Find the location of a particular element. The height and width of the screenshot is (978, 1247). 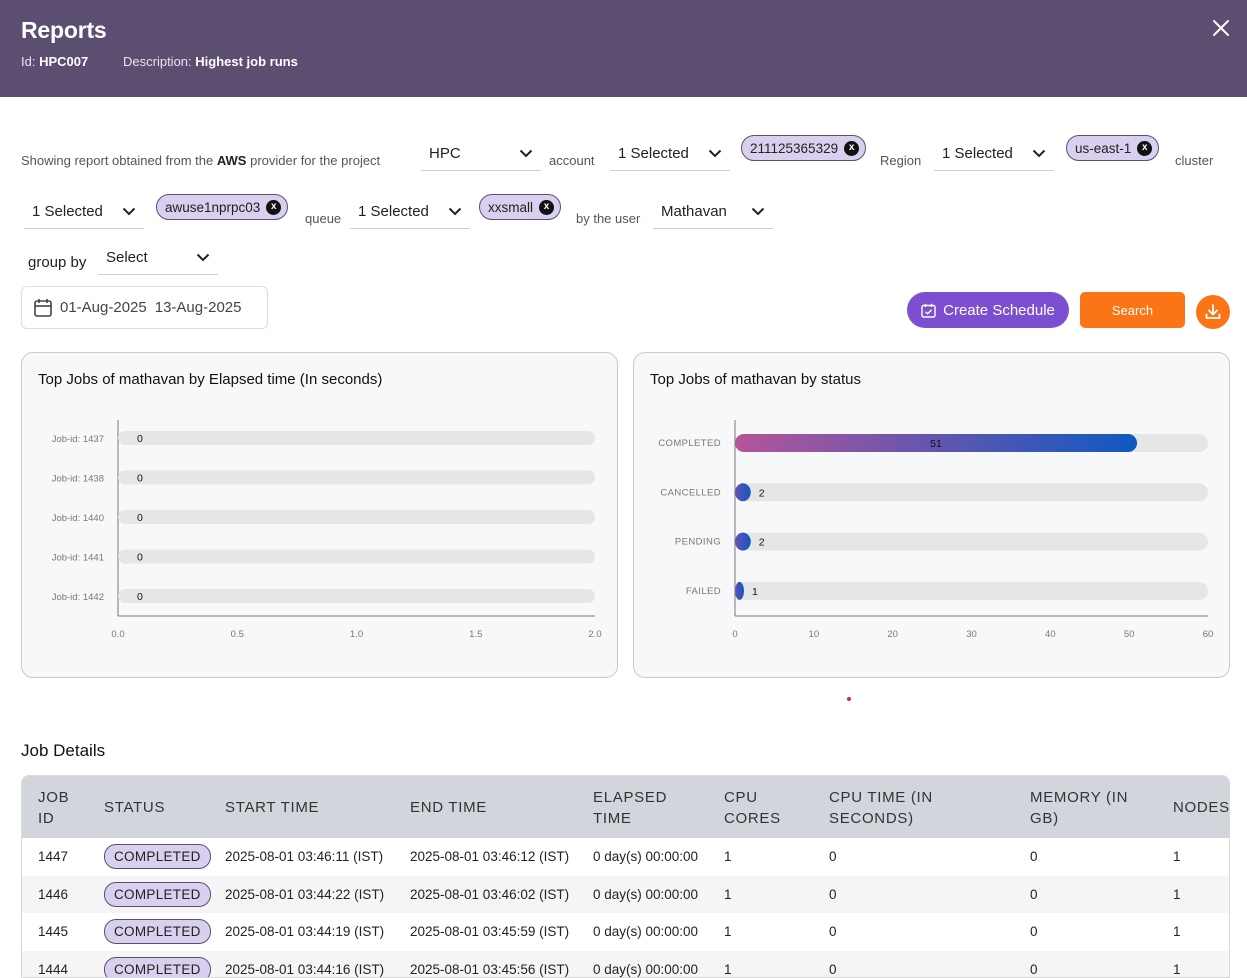

region-label: Region is located at coordinates (901, 160).